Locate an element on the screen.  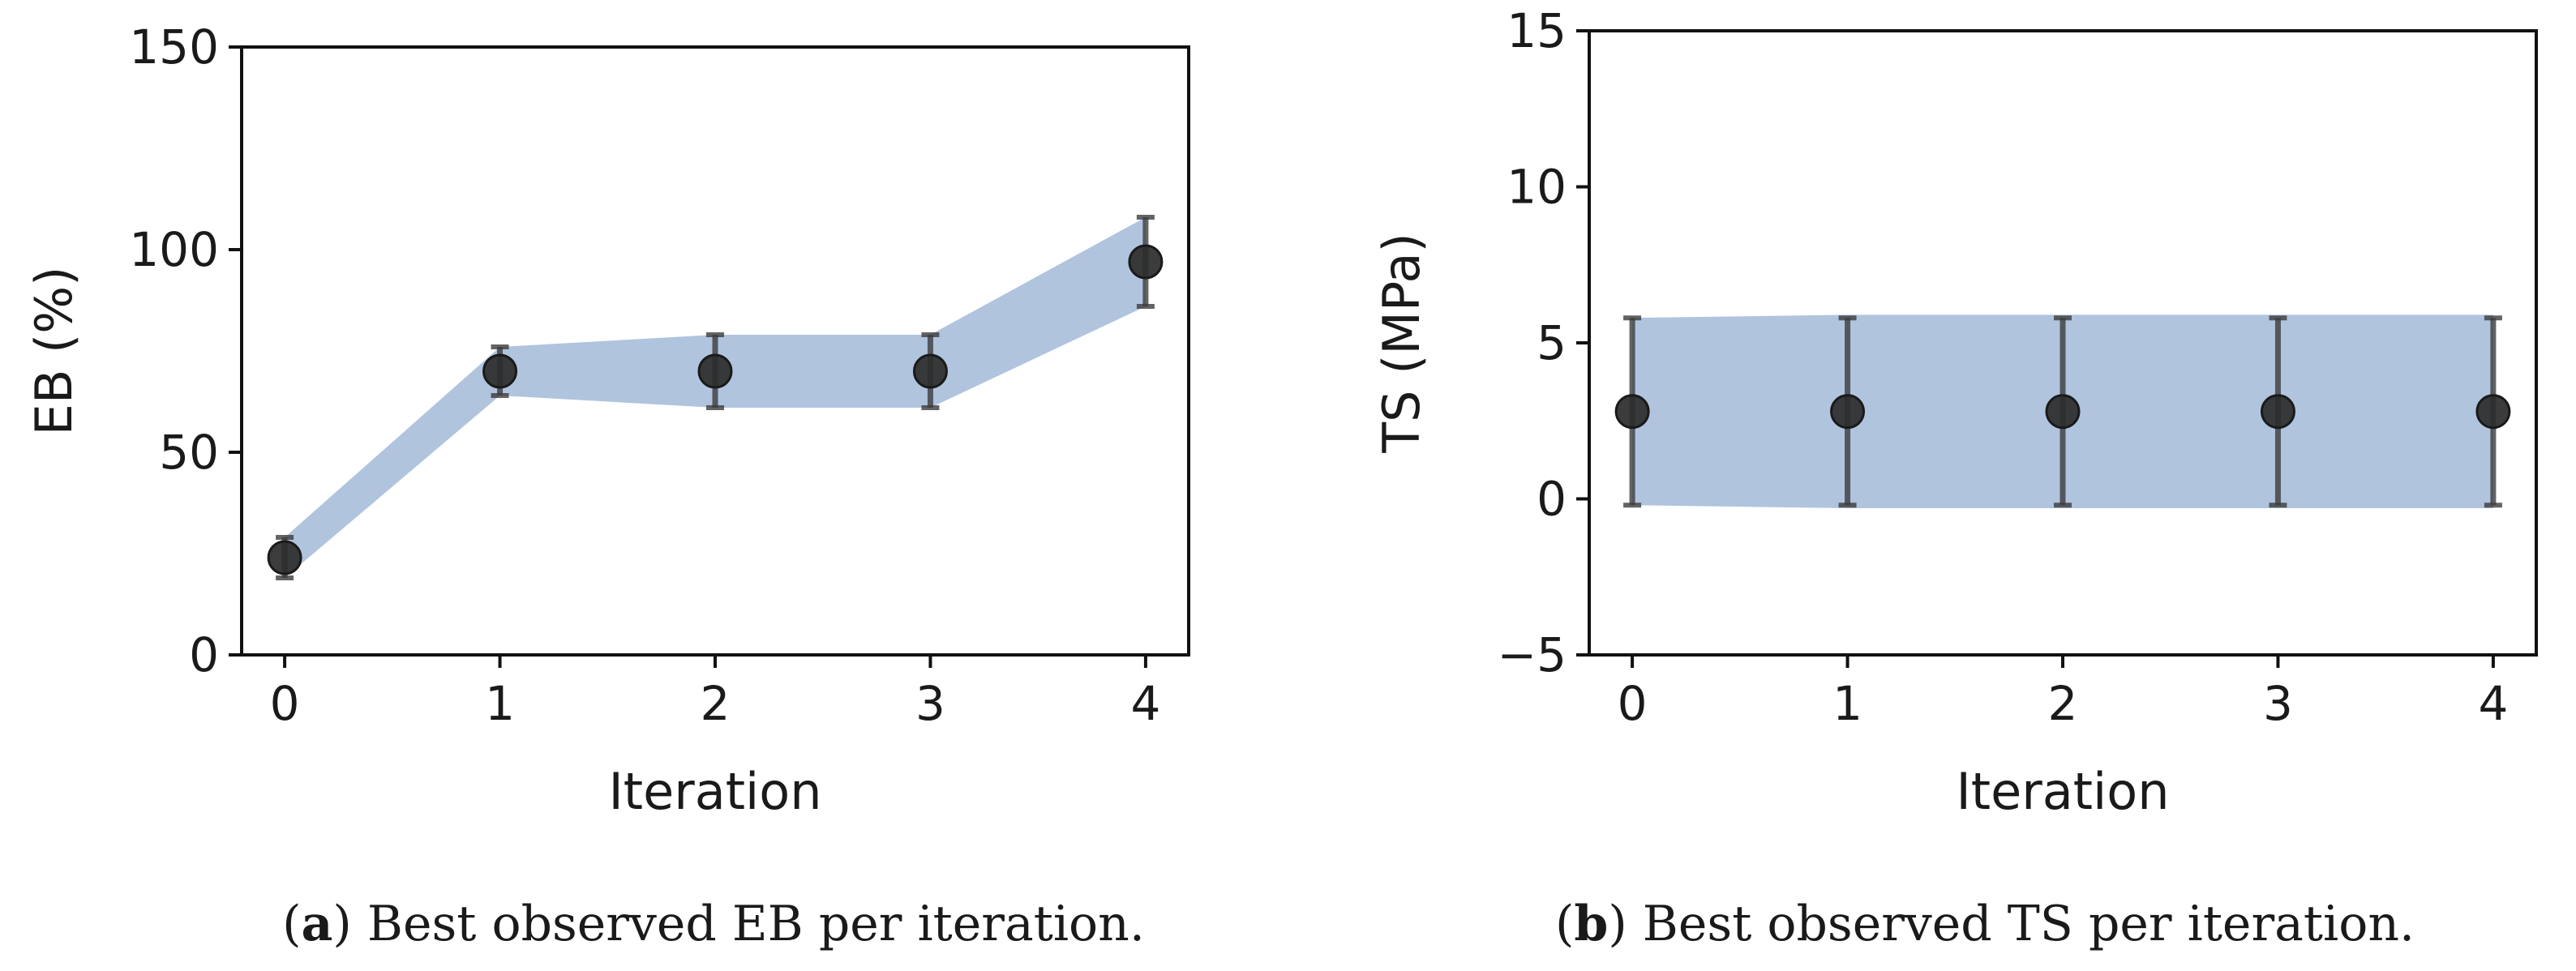
b-y-tick-label-15: 15 is located at coordinates (1537, 30).